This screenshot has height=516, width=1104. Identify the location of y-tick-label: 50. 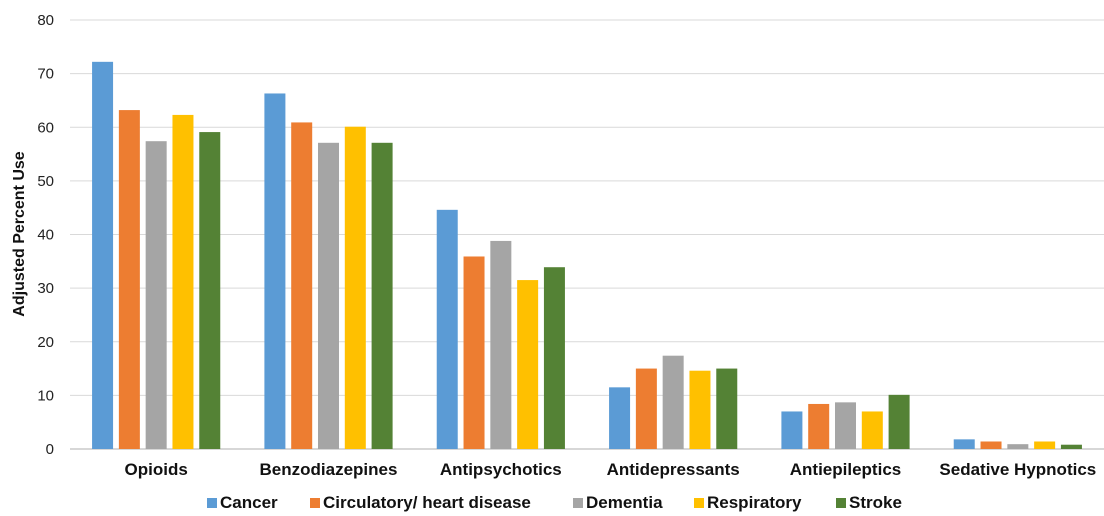
(45, 181).